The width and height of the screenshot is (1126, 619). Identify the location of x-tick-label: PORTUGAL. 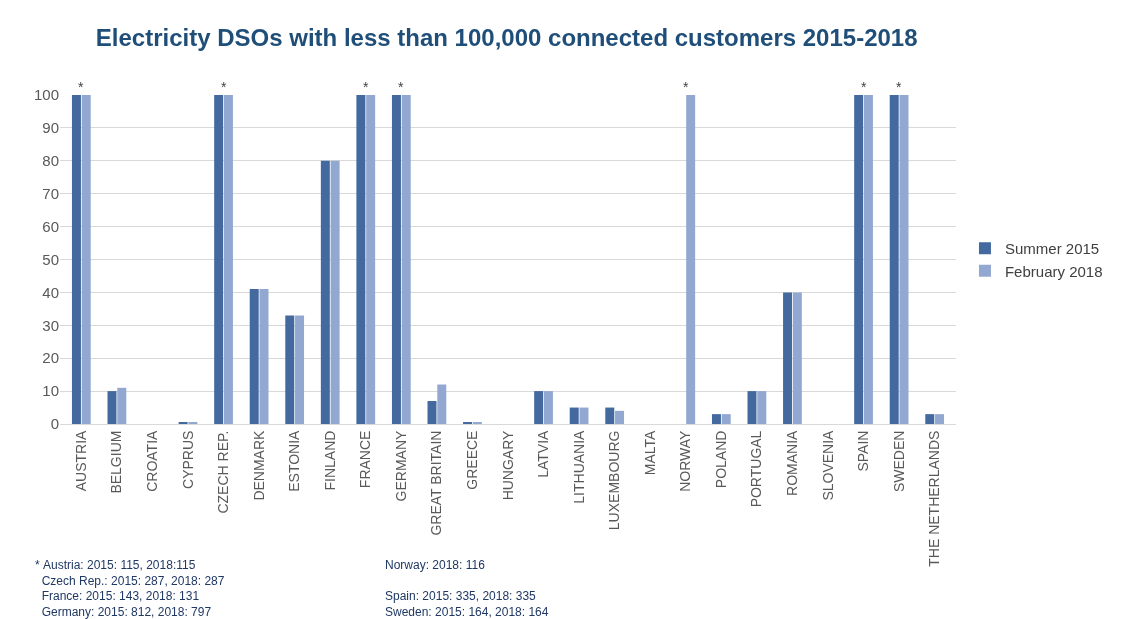
(756, 469).